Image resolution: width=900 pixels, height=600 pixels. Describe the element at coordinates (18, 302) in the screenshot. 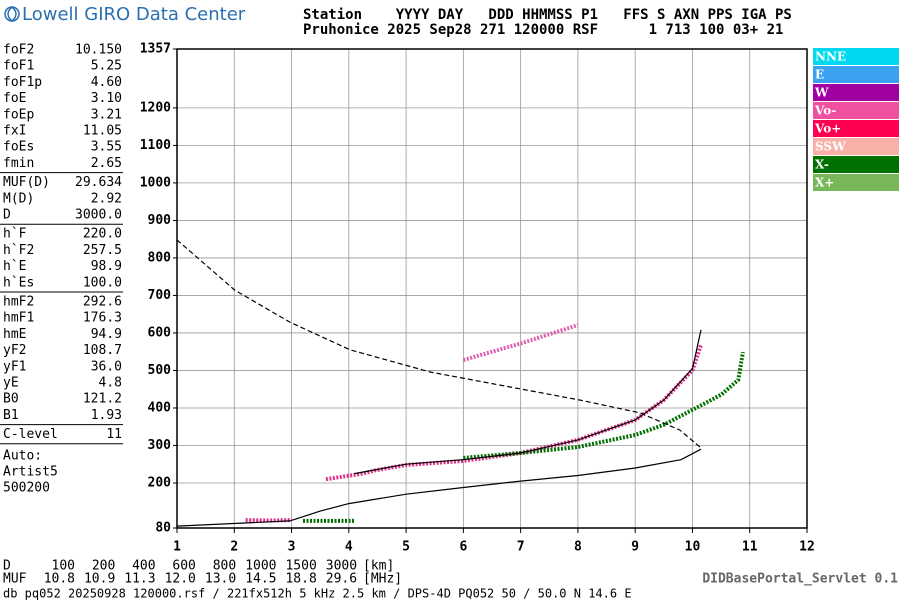

I see `param-name: hmF2` at that location.